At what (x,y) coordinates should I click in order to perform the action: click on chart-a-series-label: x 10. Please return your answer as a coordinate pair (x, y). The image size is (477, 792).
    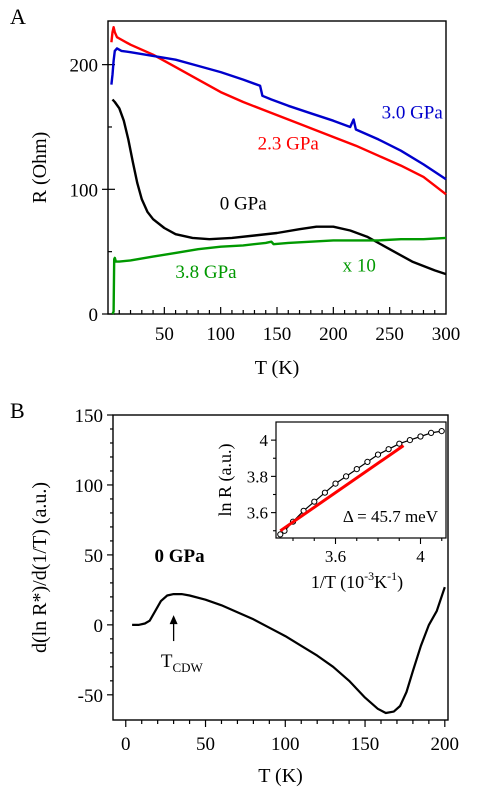
    Looking at the image, I should click on (359, 266).